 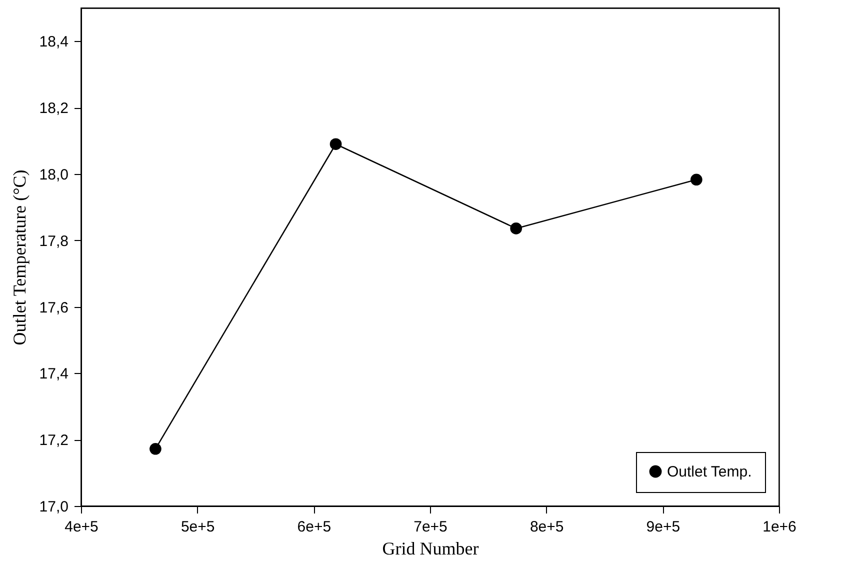 What do you see at coordinates (431, 527) in the screenshot?
I see `x-tick-label: 7e+5` at bounding box center [431, 527].